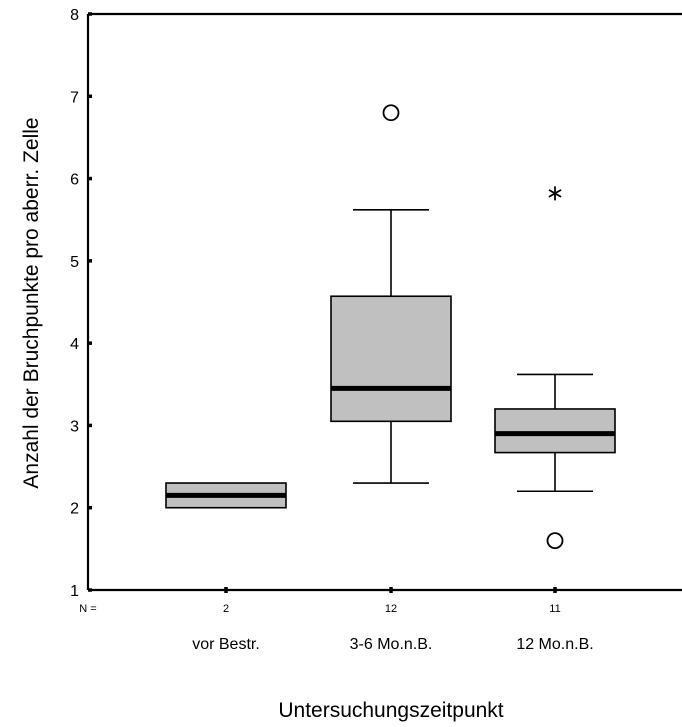 Image resolution: width=682 pixels, height=727 pixels. What do you see at coordinates (380, 620) in the screenshot?
I see `x-axis: N = 2 vor Bestr. 12 3-6 Mo.n.B. 11 12 Mo.n.B.` at bounding box center [380, 620].